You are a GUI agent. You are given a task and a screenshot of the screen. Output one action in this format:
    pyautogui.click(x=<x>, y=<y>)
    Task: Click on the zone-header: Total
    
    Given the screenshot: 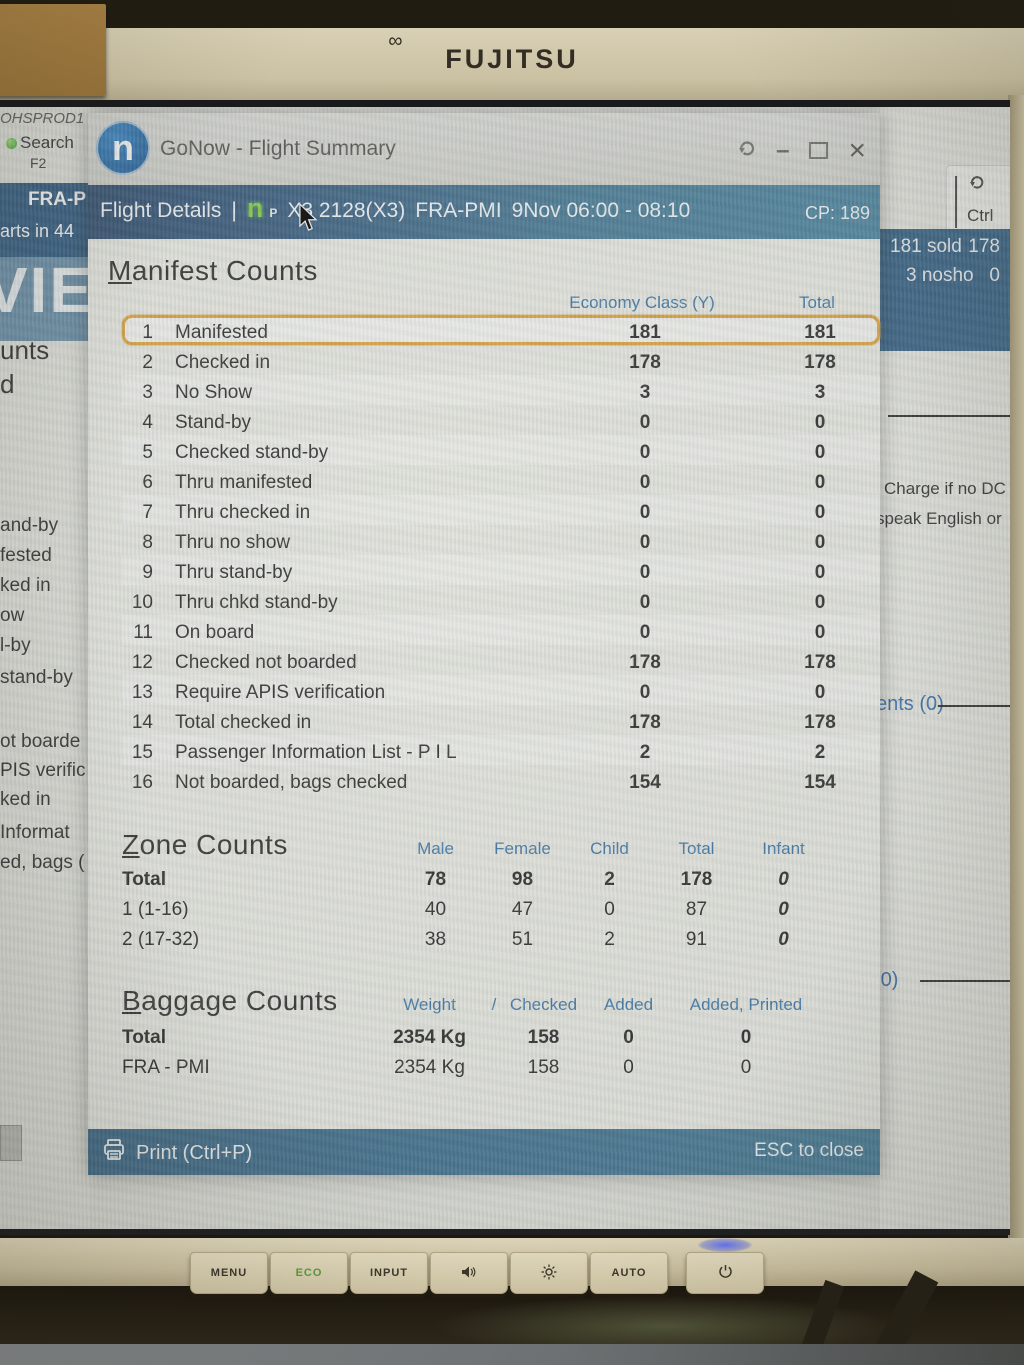 What is the action you would take?
    pyautogui.click(x=696, y=848)
    